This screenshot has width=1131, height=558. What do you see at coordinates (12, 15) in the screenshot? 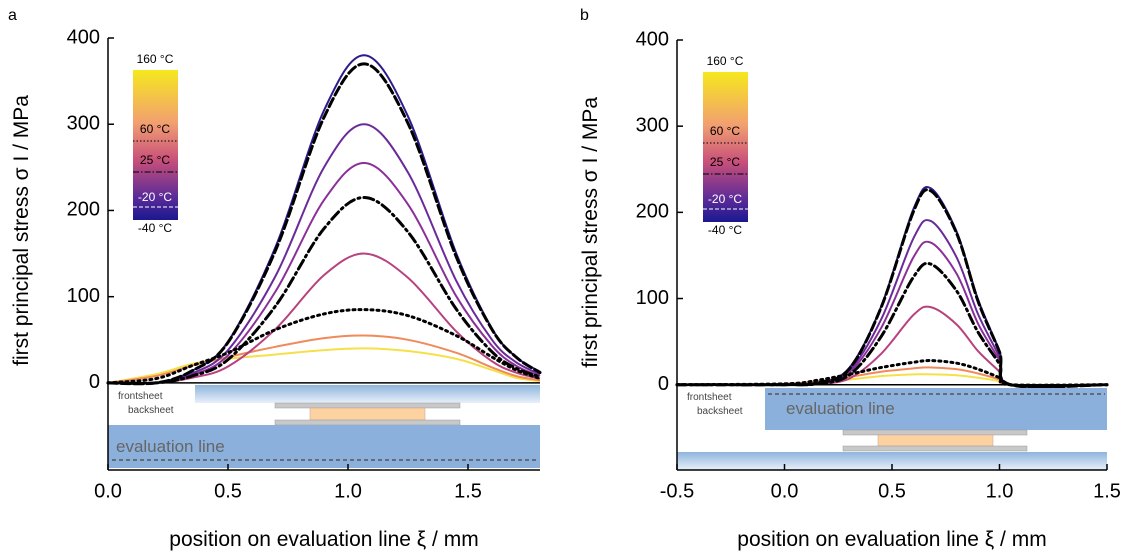
I see `panel-label: a` at bounding box center [12, 15].